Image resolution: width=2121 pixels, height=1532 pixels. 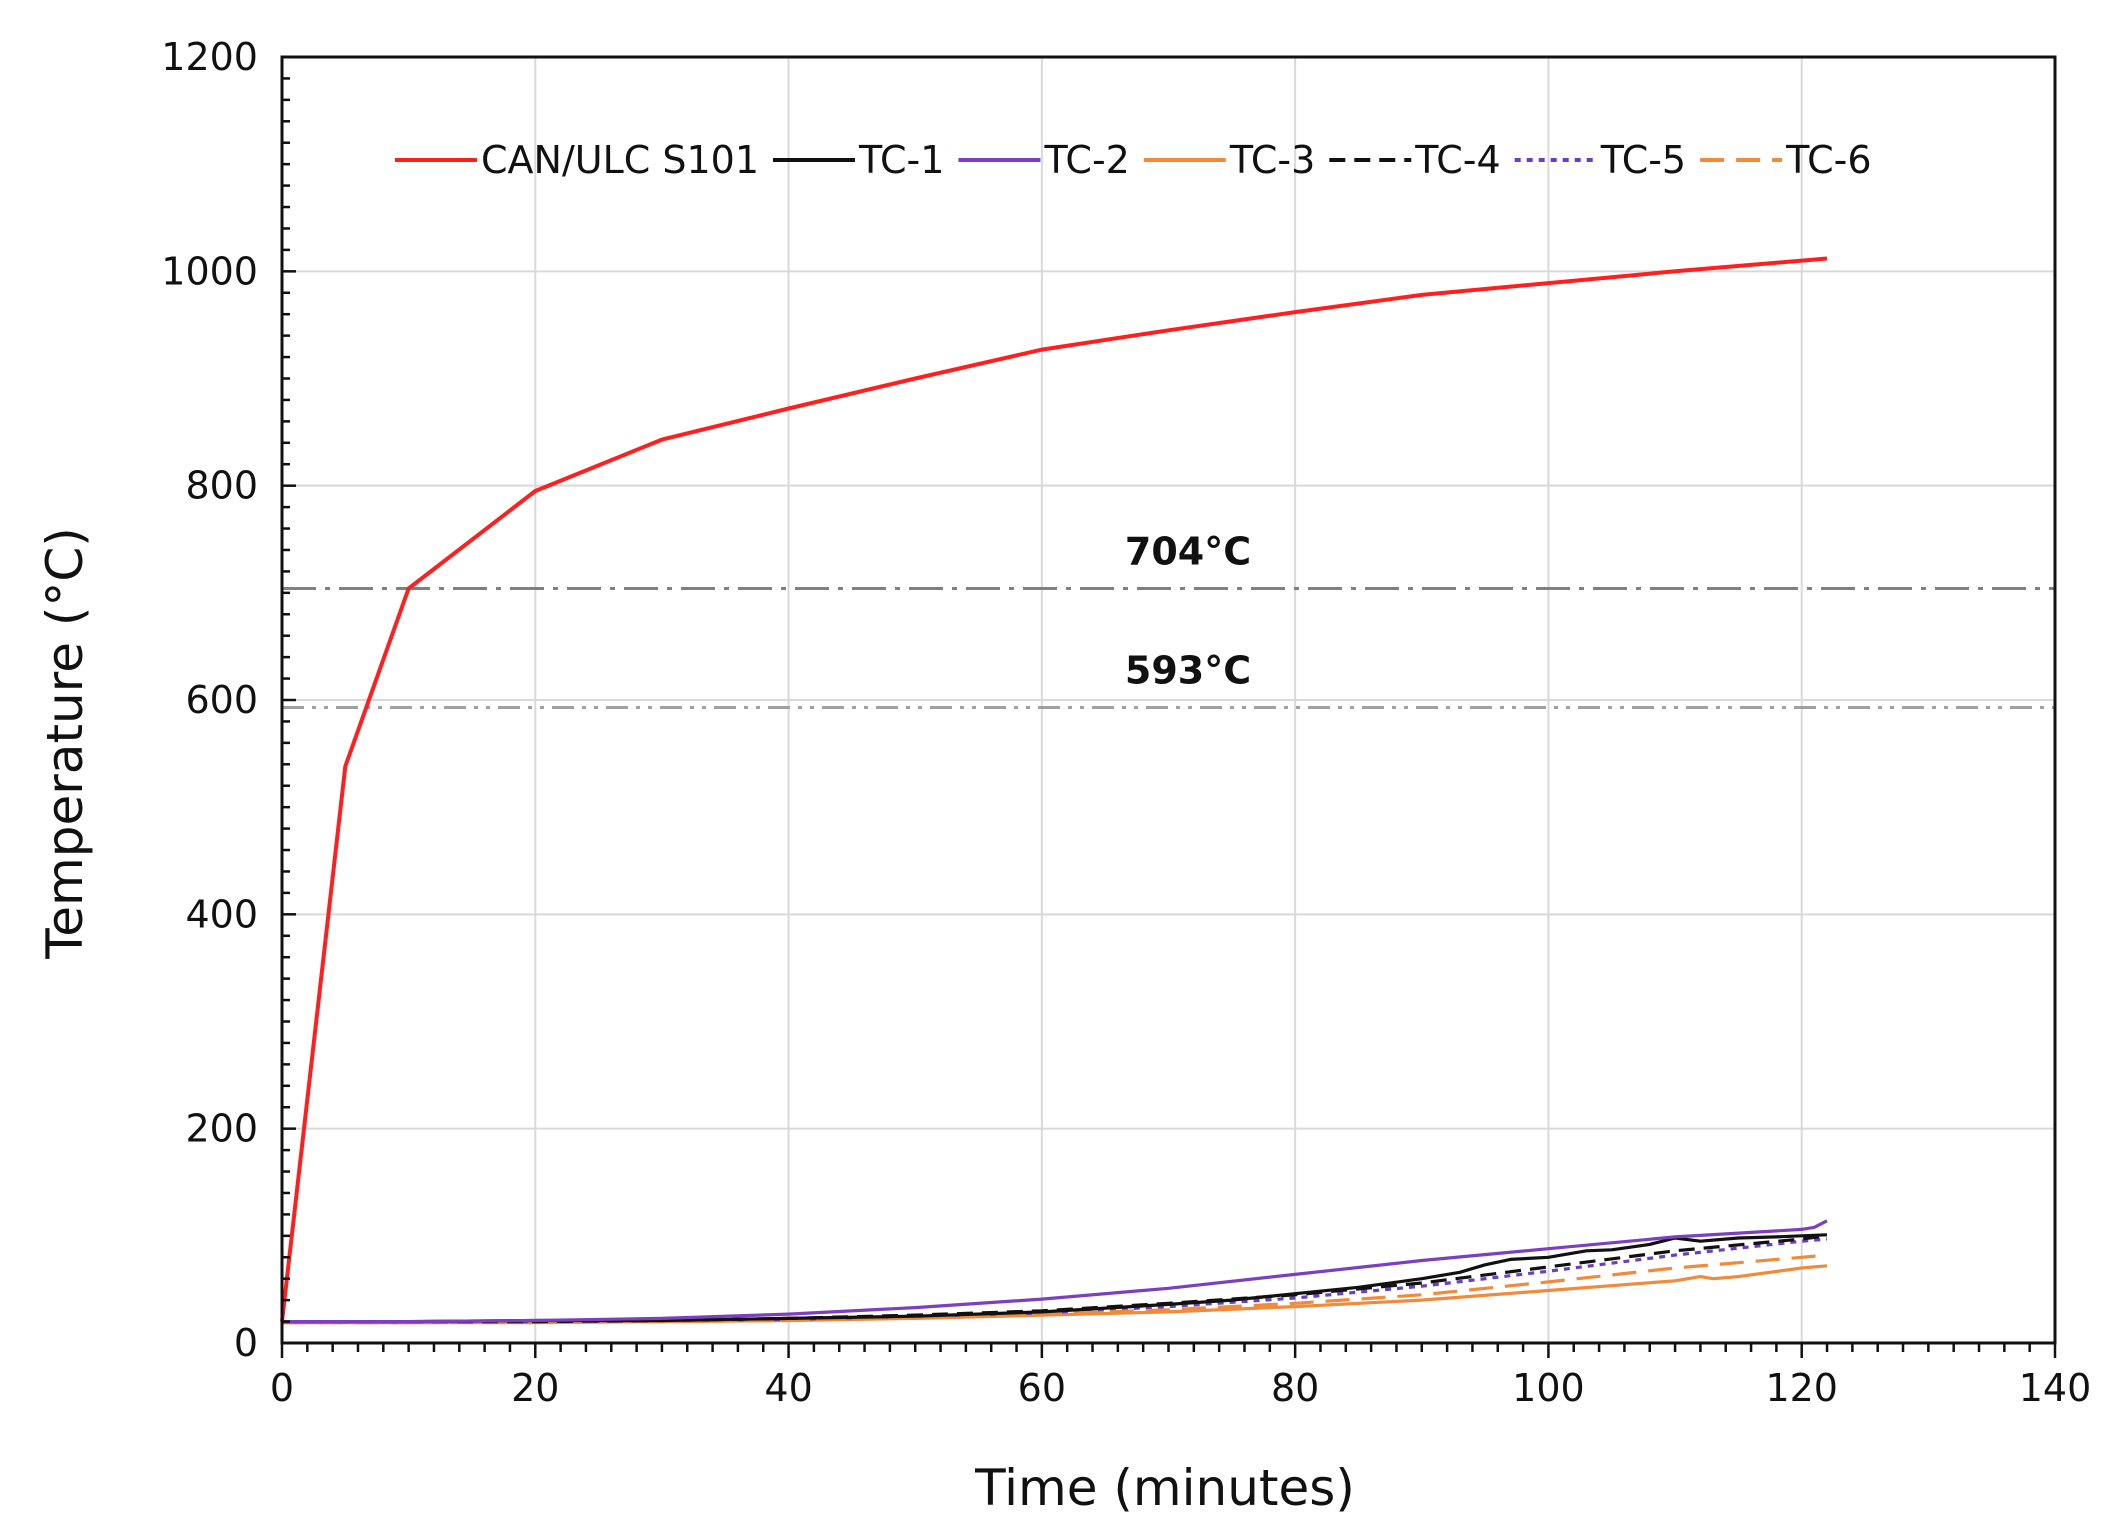 What do you see at coordinates (1643, 160) in the screenshot?
I see `legend-label: TC-5` at bounding box center [1643, 160].